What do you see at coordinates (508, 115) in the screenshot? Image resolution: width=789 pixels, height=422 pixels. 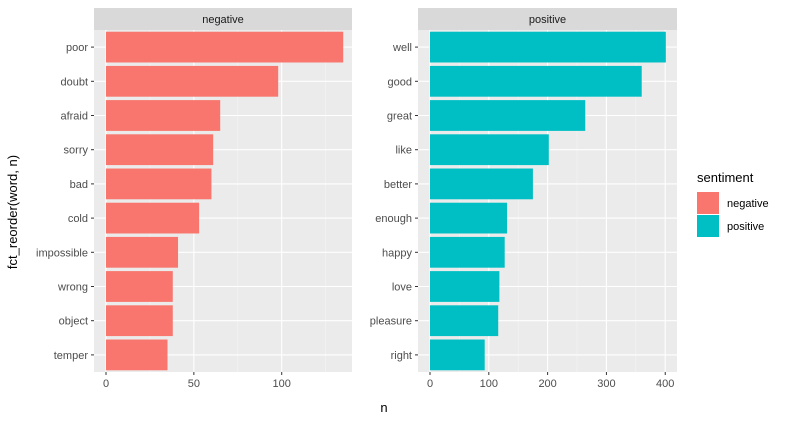 I see `bar-great` at bounding box center [508, 115].